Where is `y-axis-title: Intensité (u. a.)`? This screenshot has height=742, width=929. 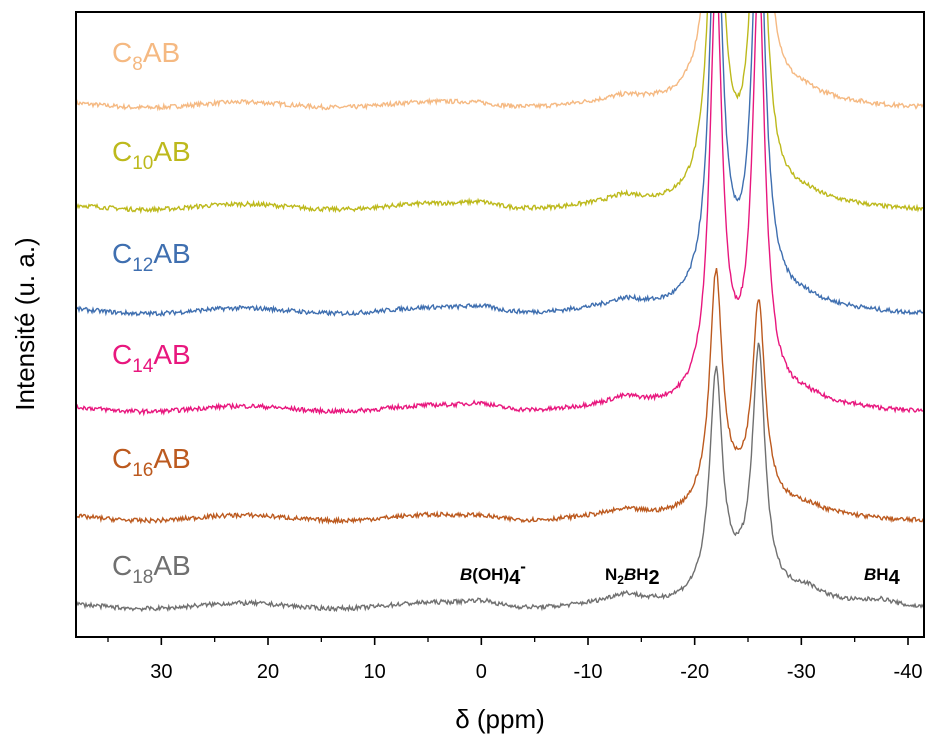
y-axis-title: Intensité (u. a.) is located at coordinates (25, 323).